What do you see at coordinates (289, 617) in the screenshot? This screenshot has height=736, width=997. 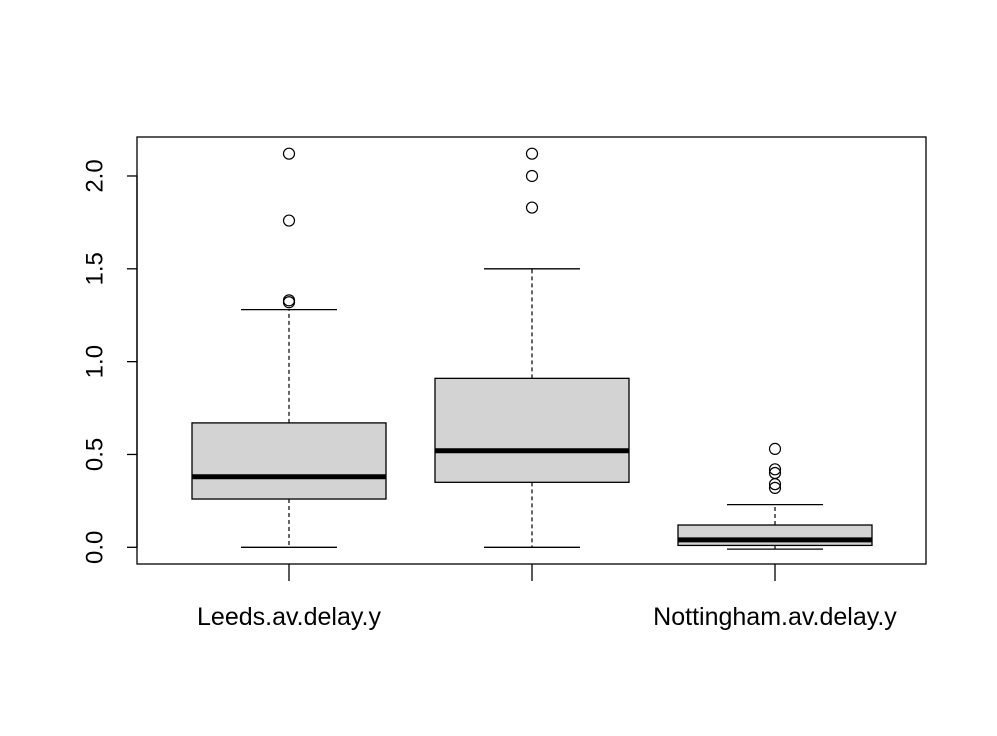 I see `x-category-label: Leeds.av.delay.y` at bounding box center [289, 617].